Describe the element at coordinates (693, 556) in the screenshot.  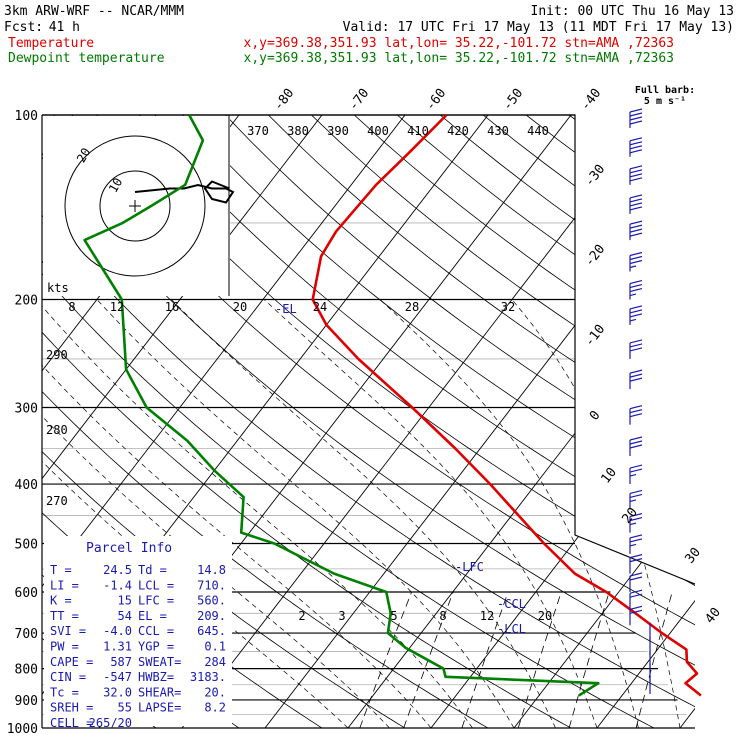
I see `isotherm-label: 30` at that location.